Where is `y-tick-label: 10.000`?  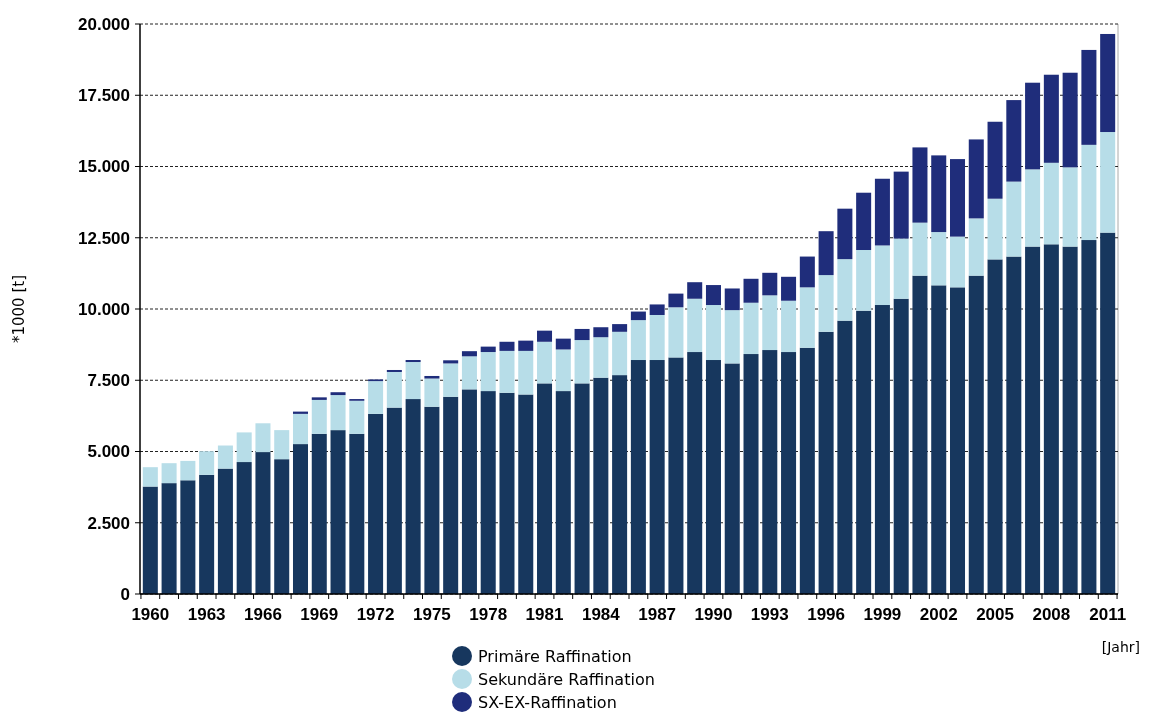 y-tick-label: 10.000 is located at coordinates (104, 309).